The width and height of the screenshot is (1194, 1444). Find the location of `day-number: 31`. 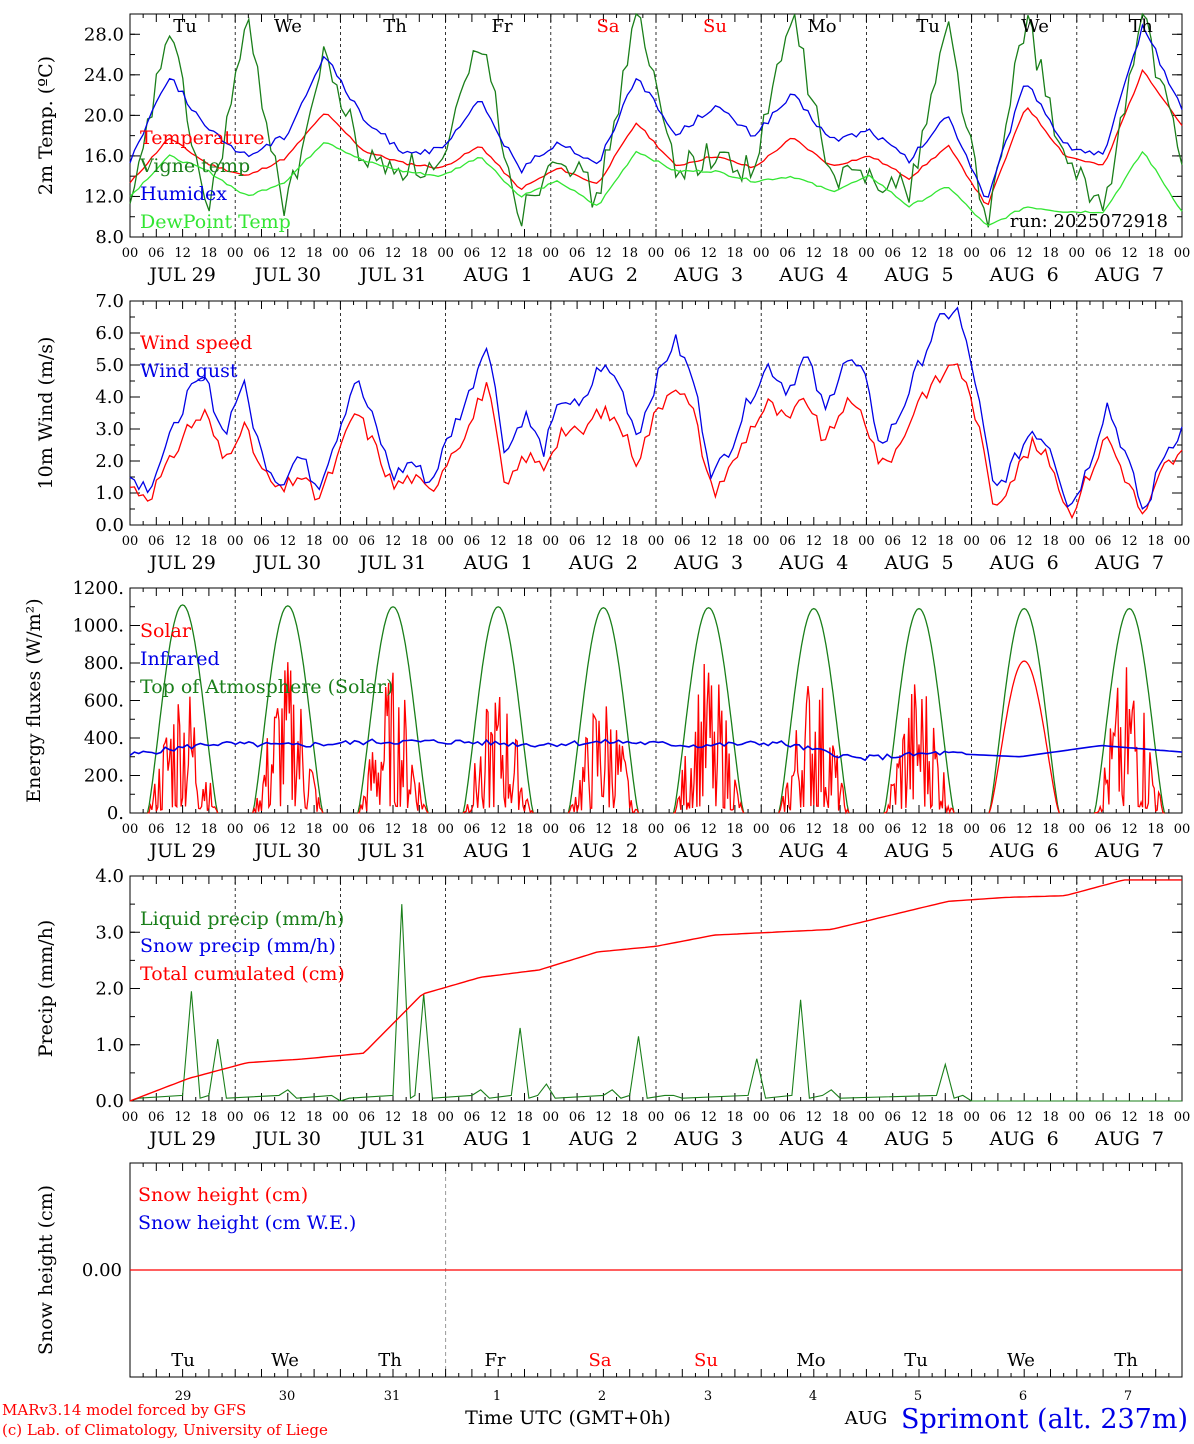

day-number: 31 is located at coordinates (392, 1396).